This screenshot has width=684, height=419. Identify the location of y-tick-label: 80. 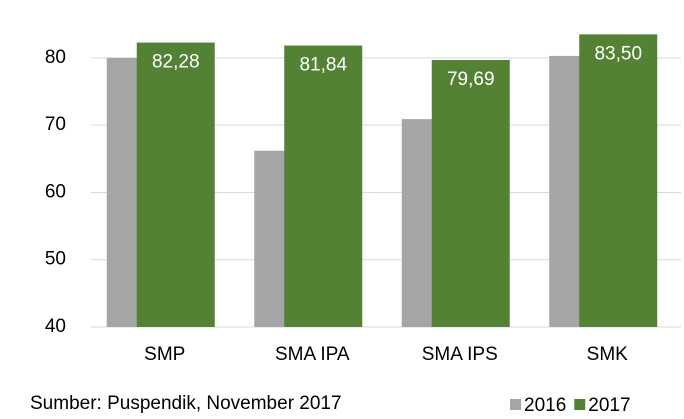
(55, 57).